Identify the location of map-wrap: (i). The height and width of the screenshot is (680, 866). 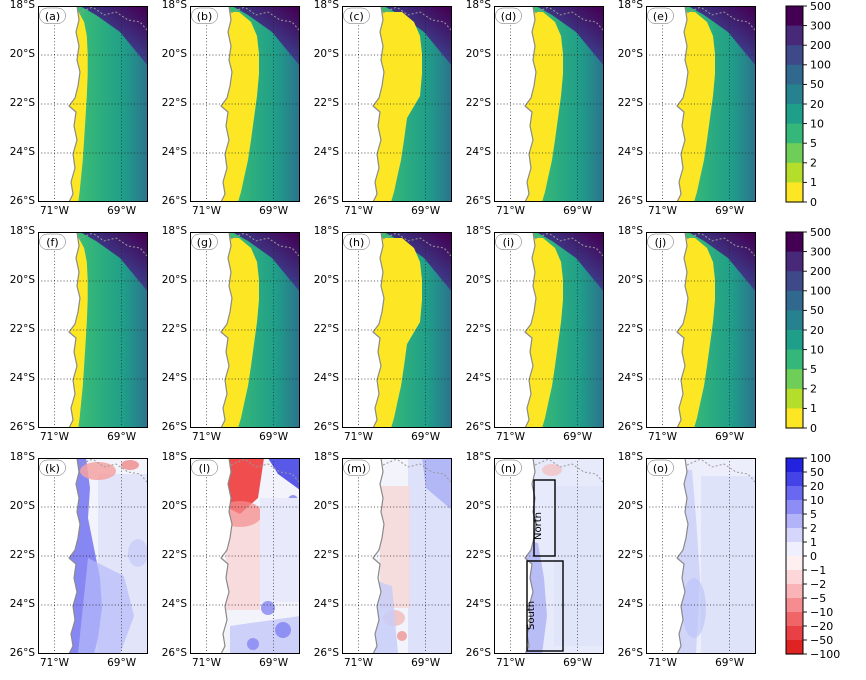
(549, 331).